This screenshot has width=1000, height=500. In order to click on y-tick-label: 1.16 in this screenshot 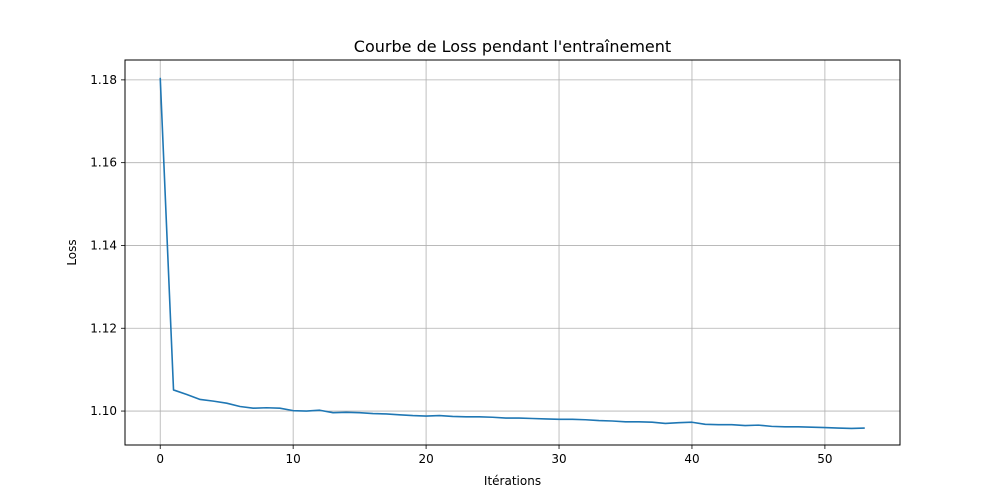, I will do `click(103, 163)`.